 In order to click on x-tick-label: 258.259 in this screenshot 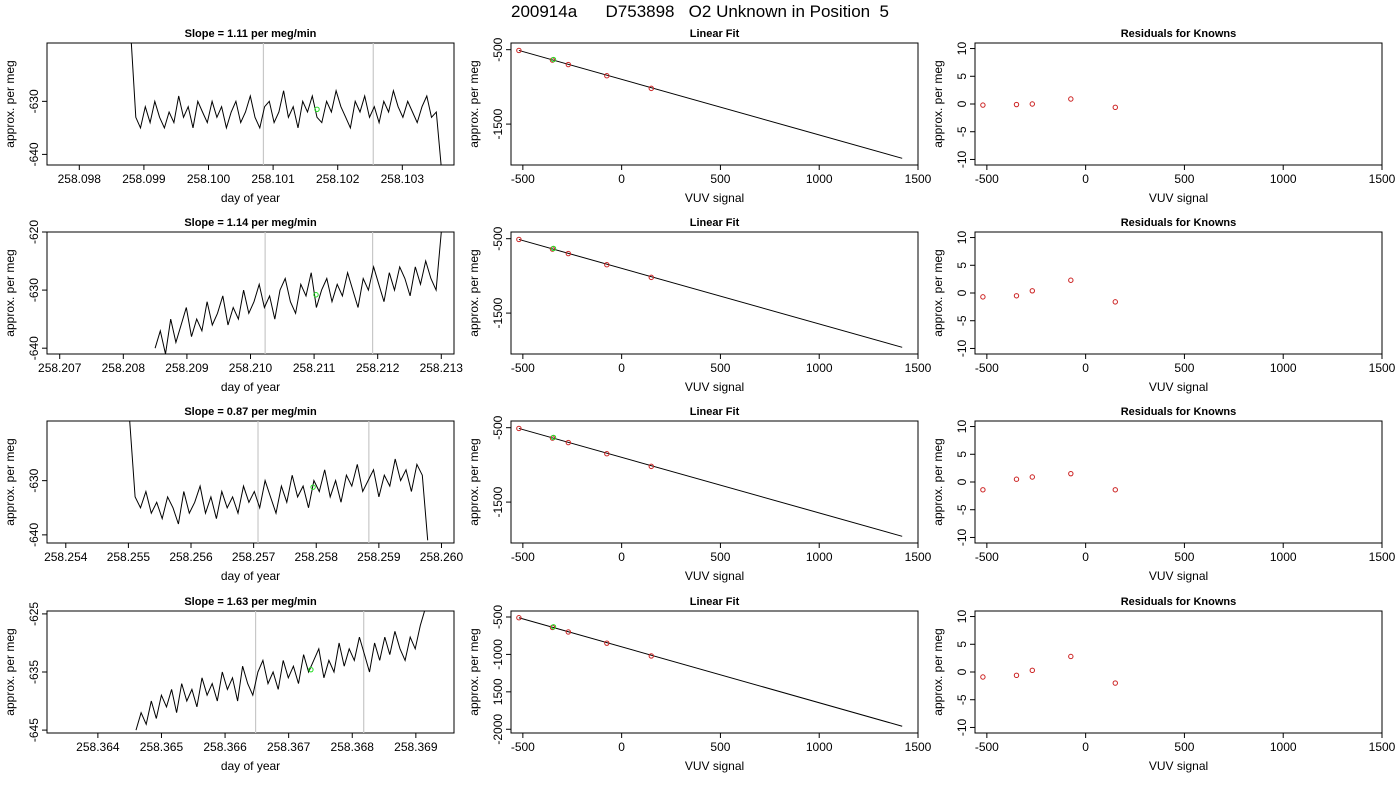, I will do `click(379, 557)`.